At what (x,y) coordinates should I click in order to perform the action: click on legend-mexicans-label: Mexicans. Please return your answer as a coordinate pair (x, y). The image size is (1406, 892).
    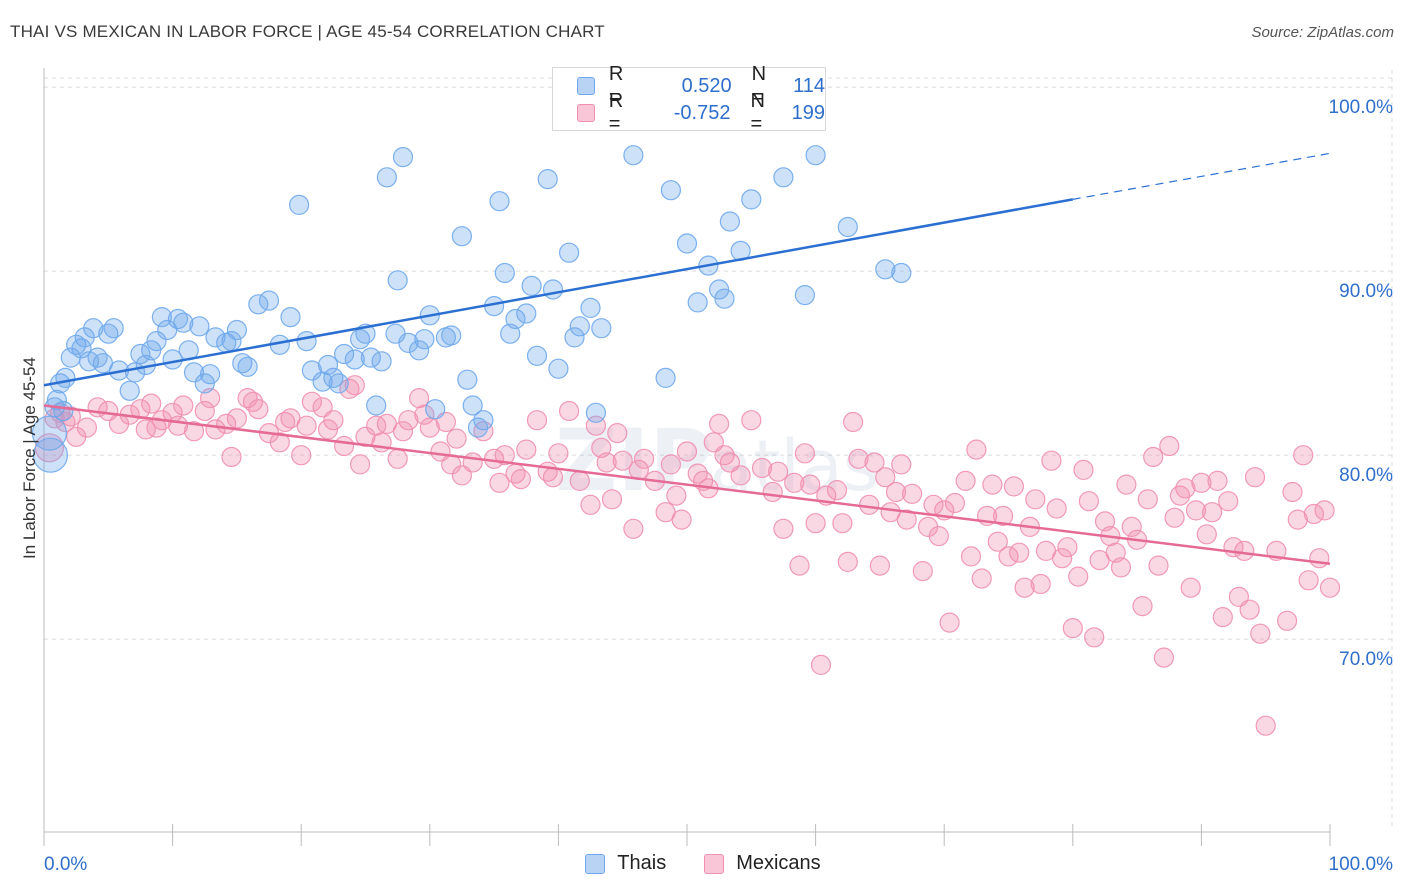
    Looking at the image, I should click on (778, 863).